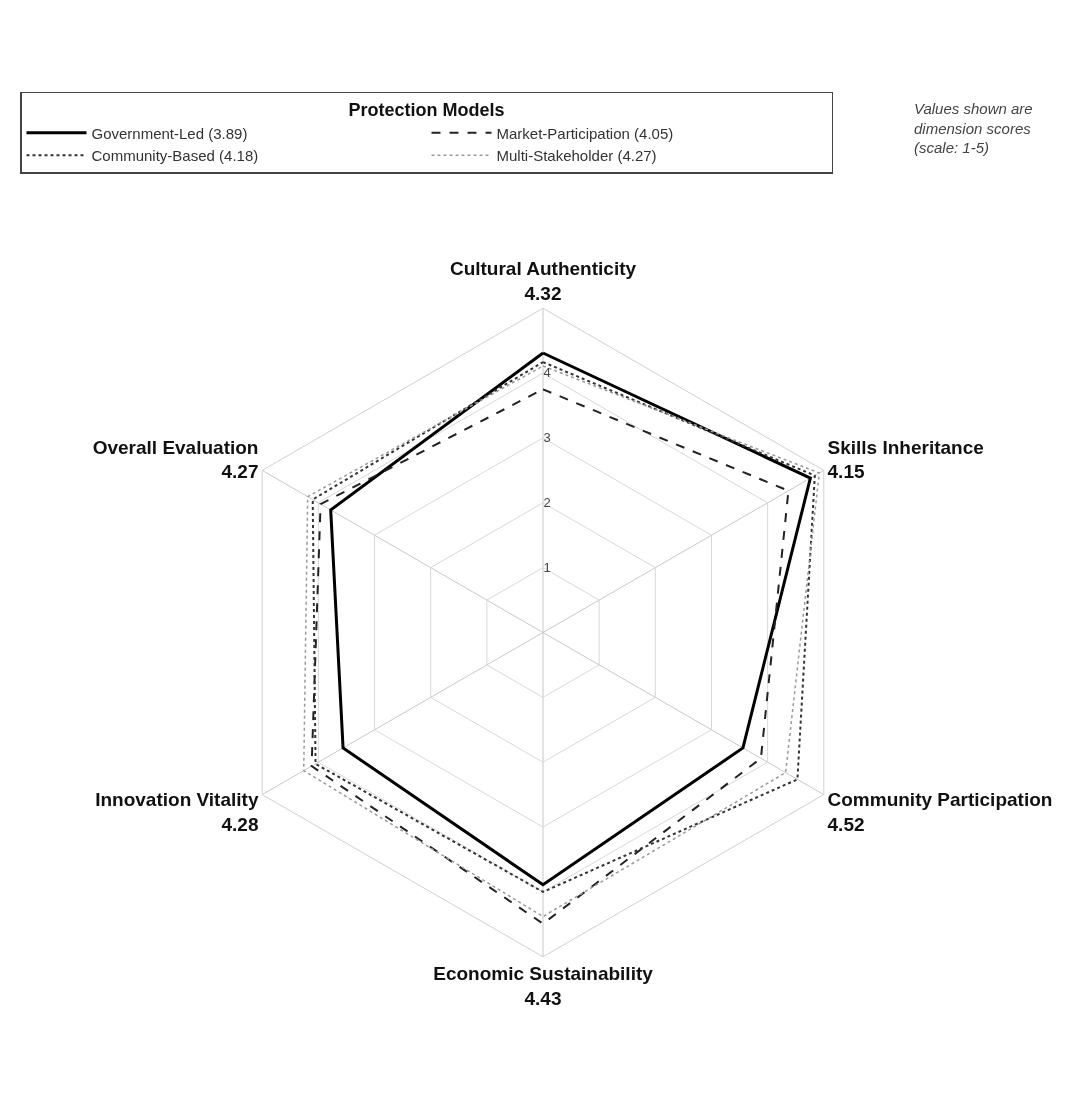 The height and width of the screenshot is (1105, 1086). I want to click on y-tick-label: 2, so click(547, 503).